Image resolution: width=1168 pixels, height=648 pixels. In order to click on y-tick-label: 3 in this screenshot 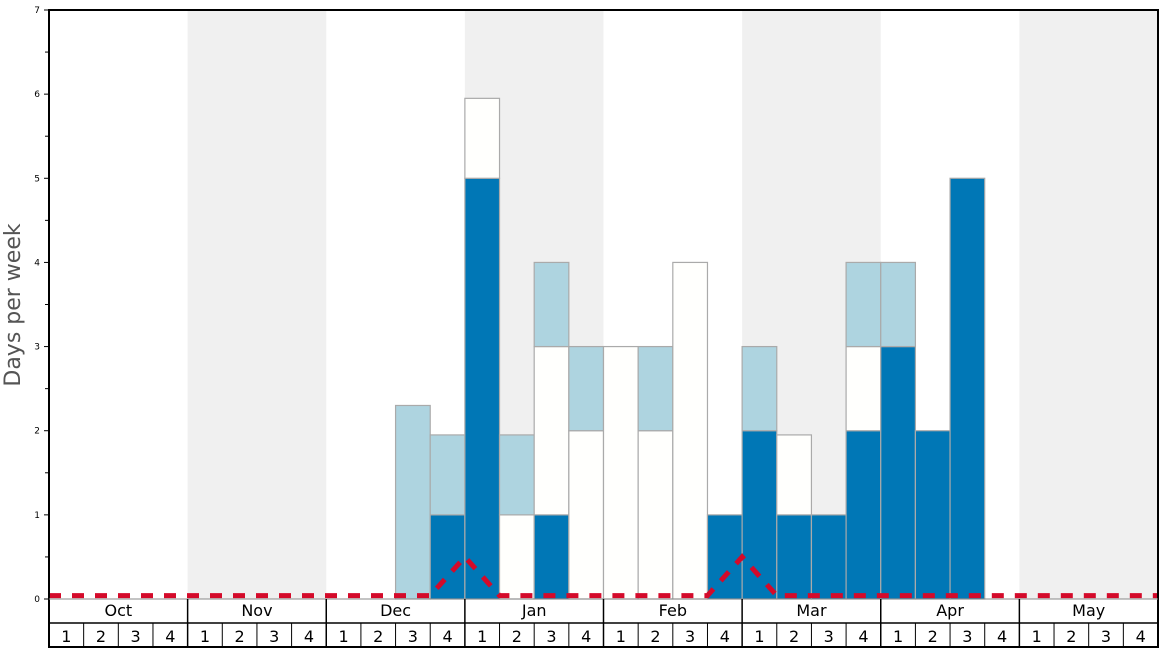, I will do `click(37, 348)`.